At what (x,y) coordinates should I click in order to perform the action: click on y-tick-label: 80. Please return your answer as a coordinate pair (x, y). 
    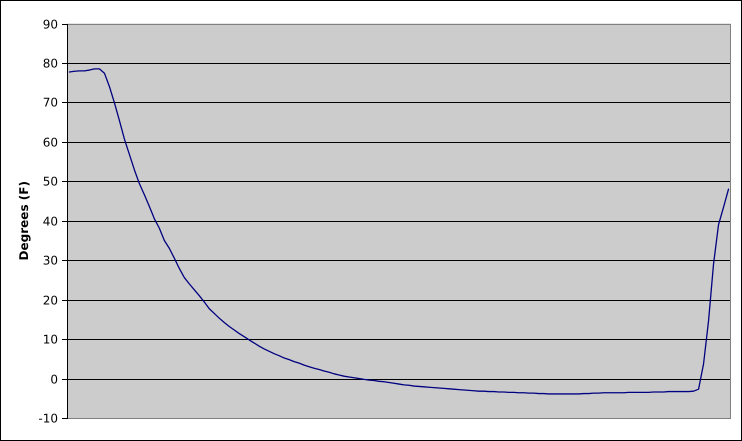
    Looking at the image, I should click on (50, 63).